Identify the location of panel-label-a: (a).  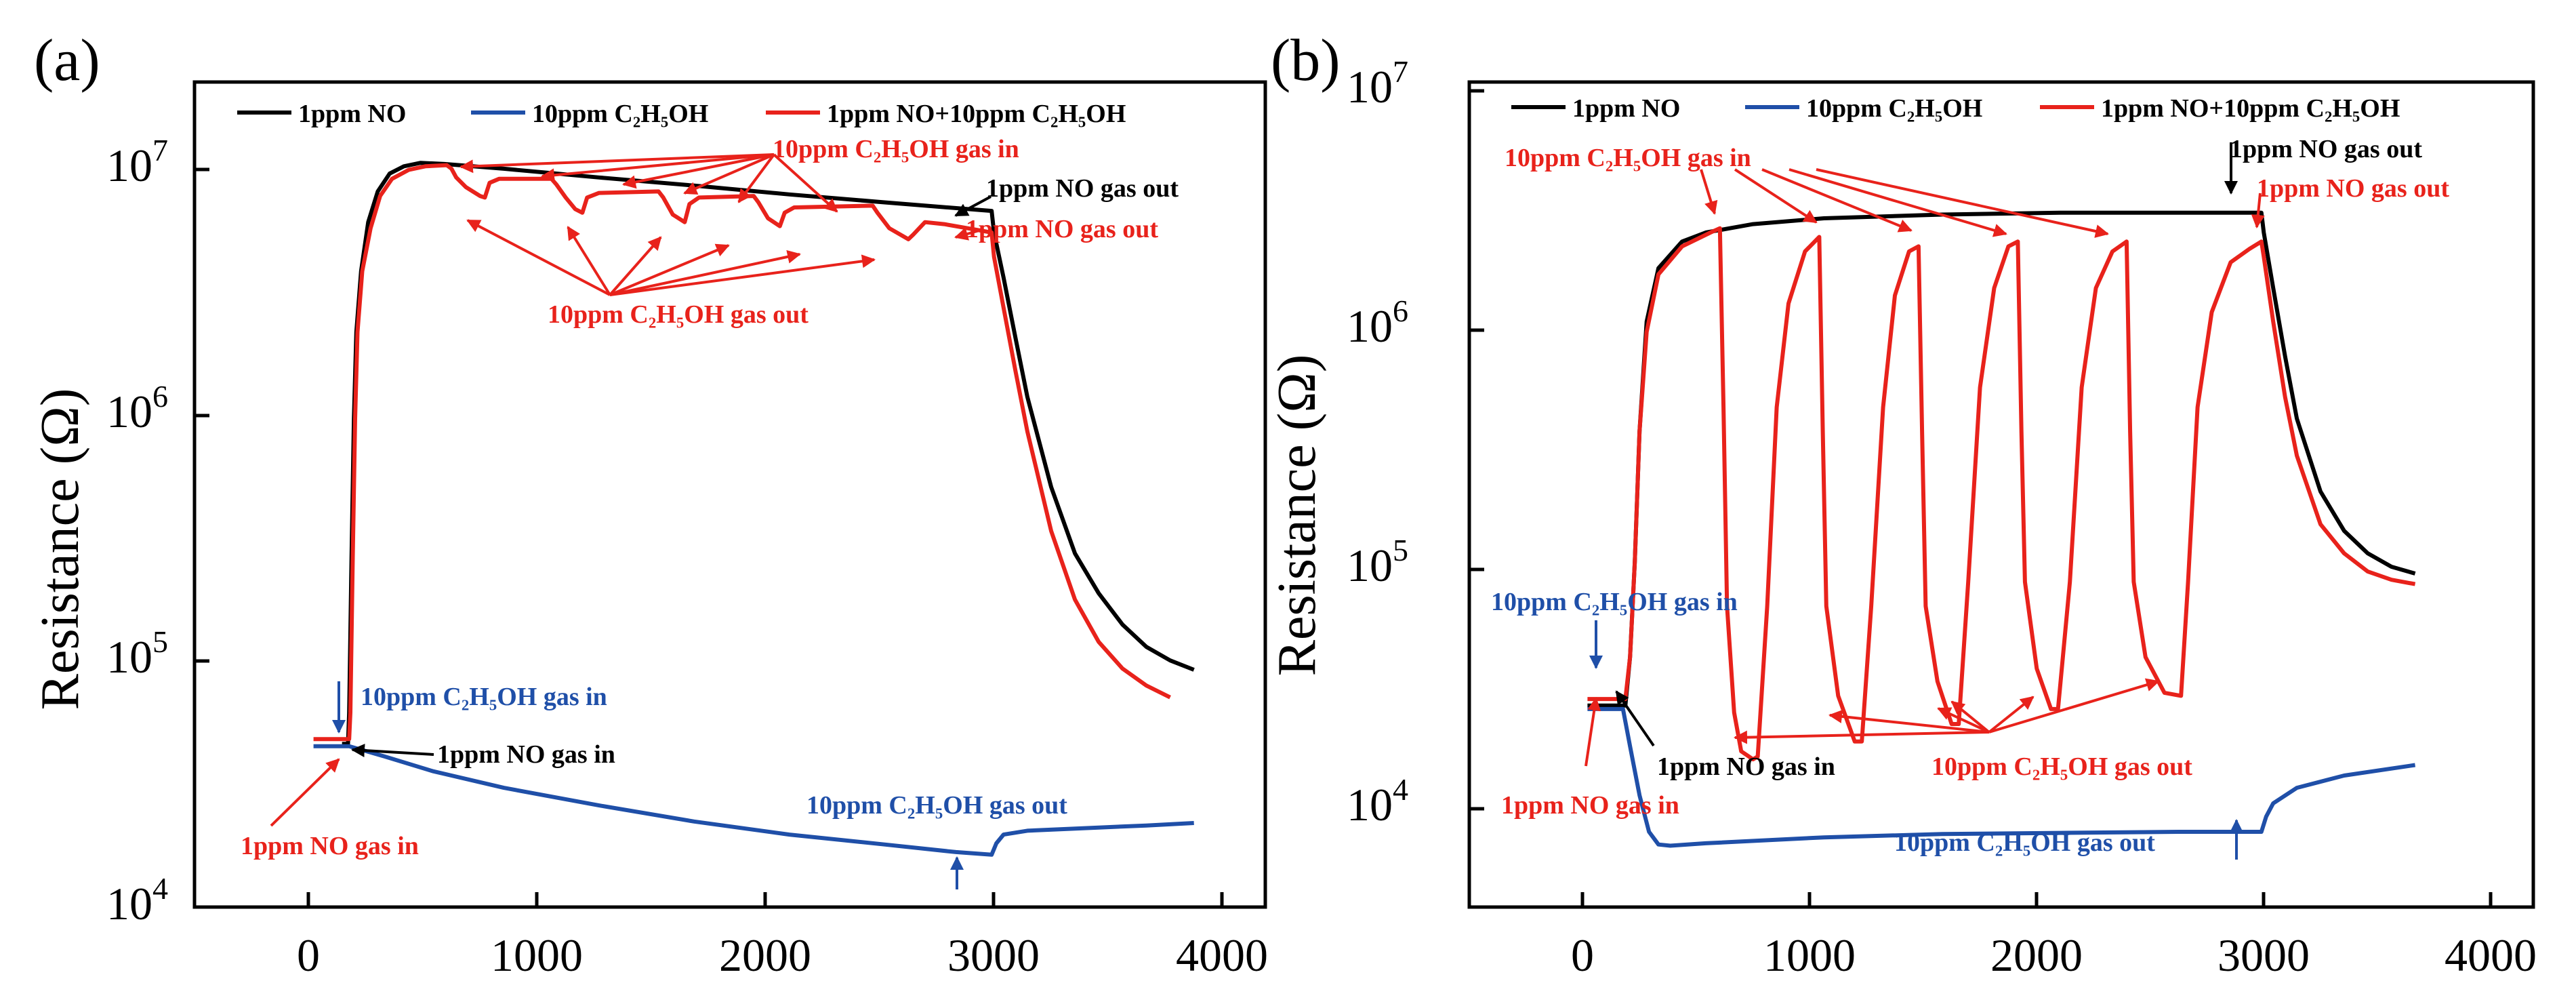
(67, 61).